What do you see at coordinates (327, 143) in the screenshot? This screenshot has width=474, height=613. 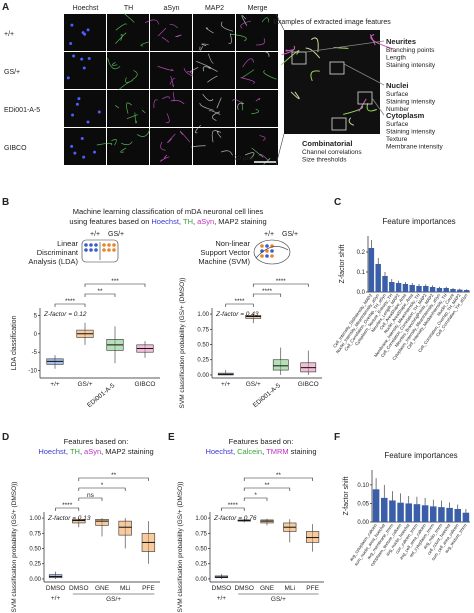 I see `feature-group: Combinatorial` at bounding box center [327, 143].